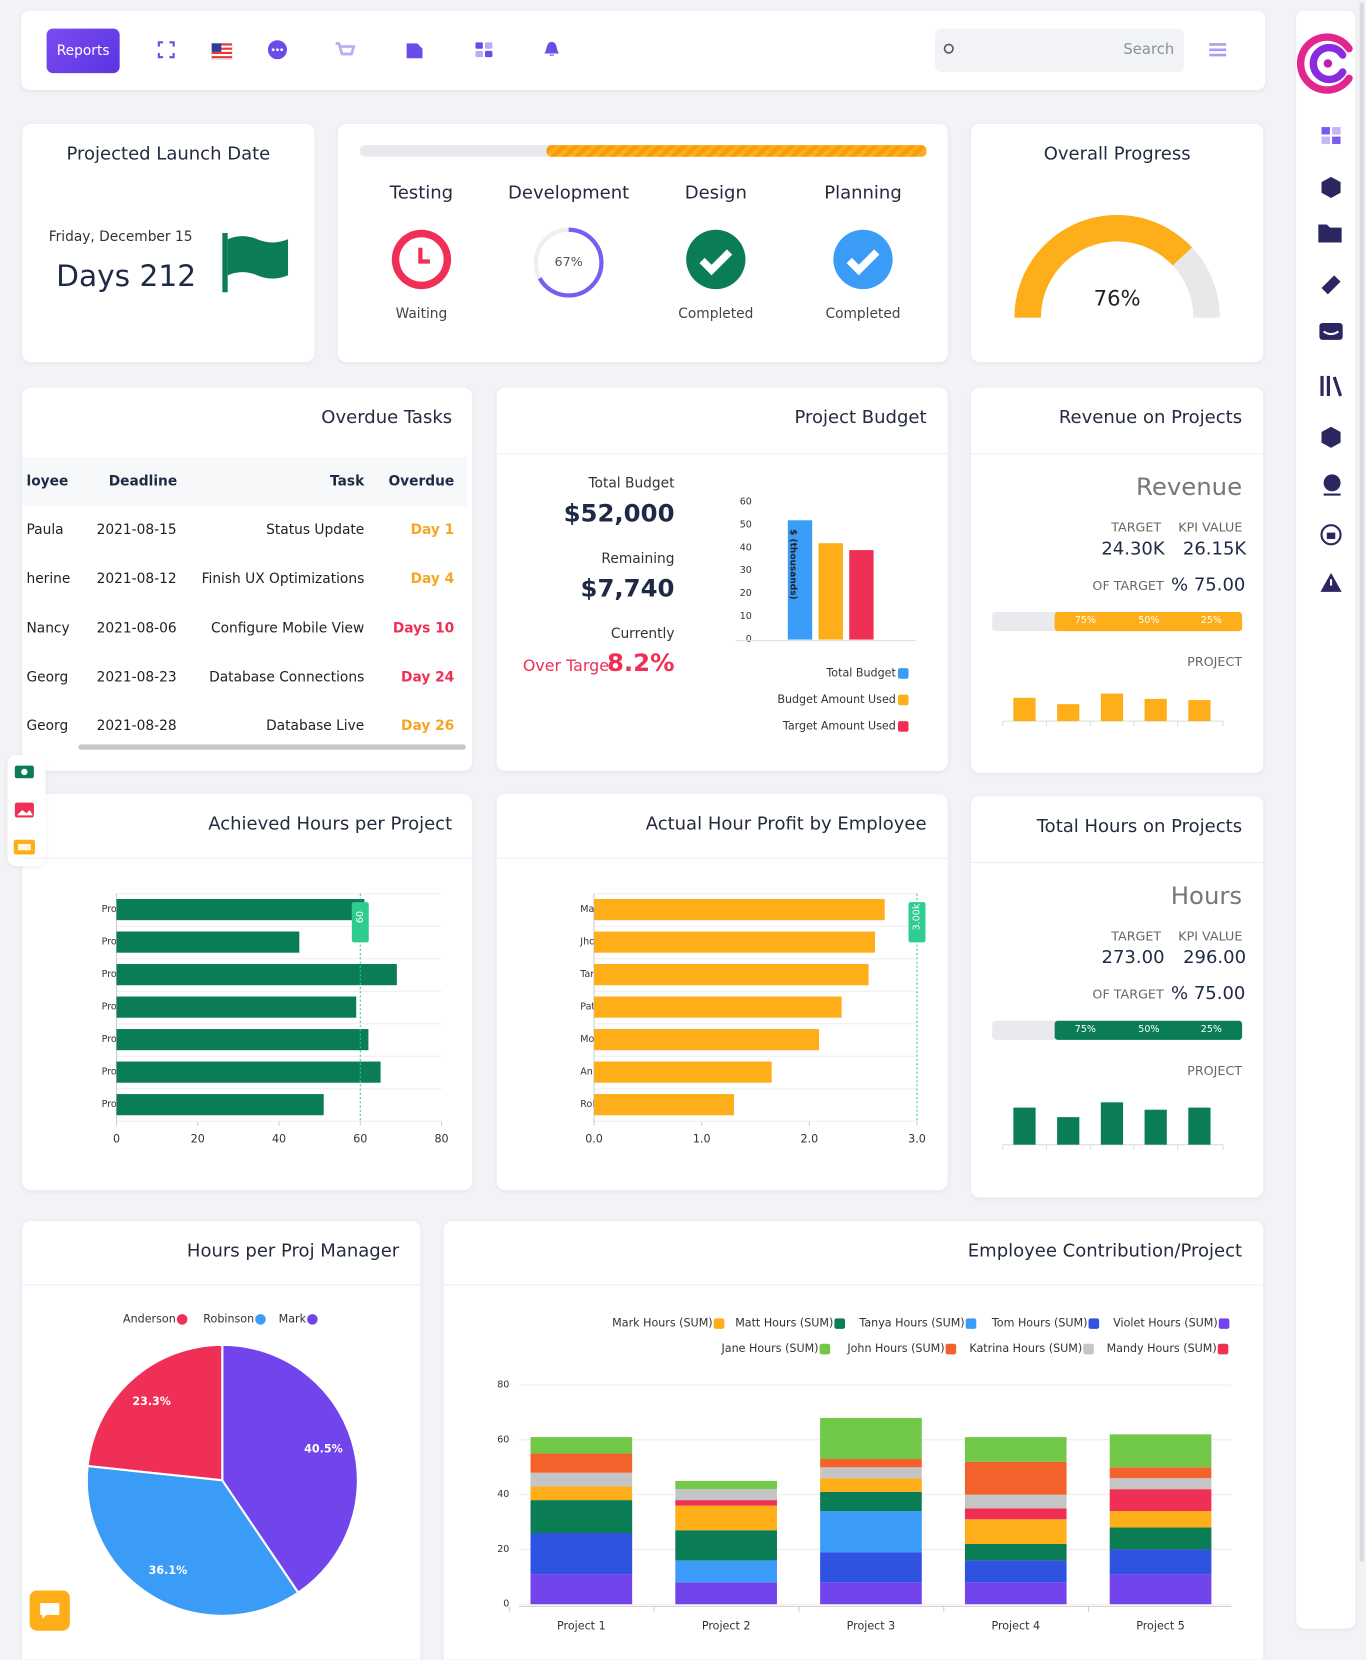 The image size is (1366, 1660). I want to click on column-header: Deadline, so click(143, 481).